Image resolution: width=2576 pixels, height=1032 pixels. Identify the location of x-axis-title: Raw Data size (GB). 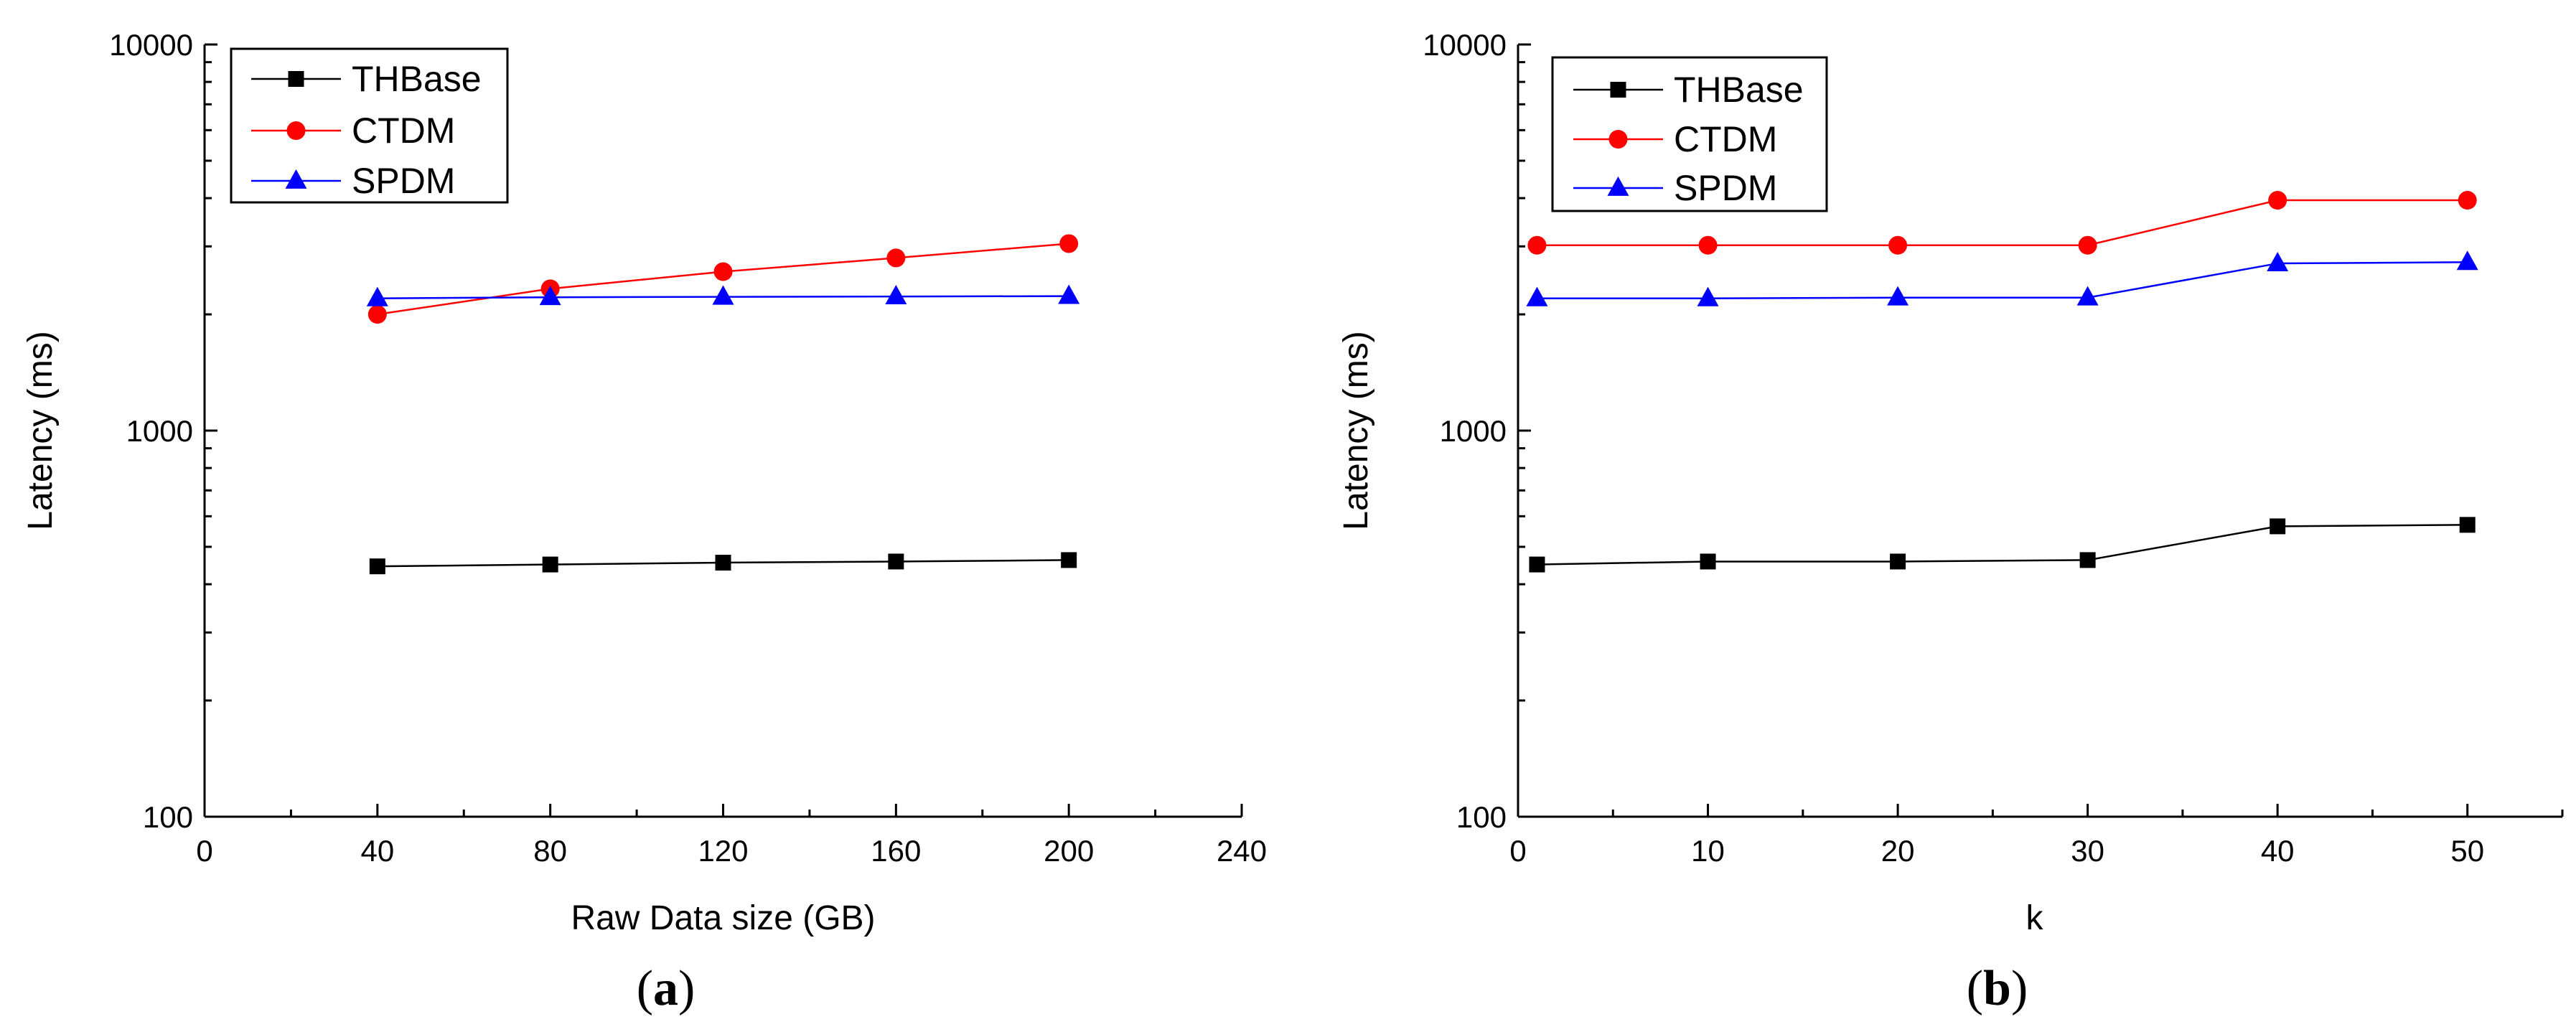
(723, 918).